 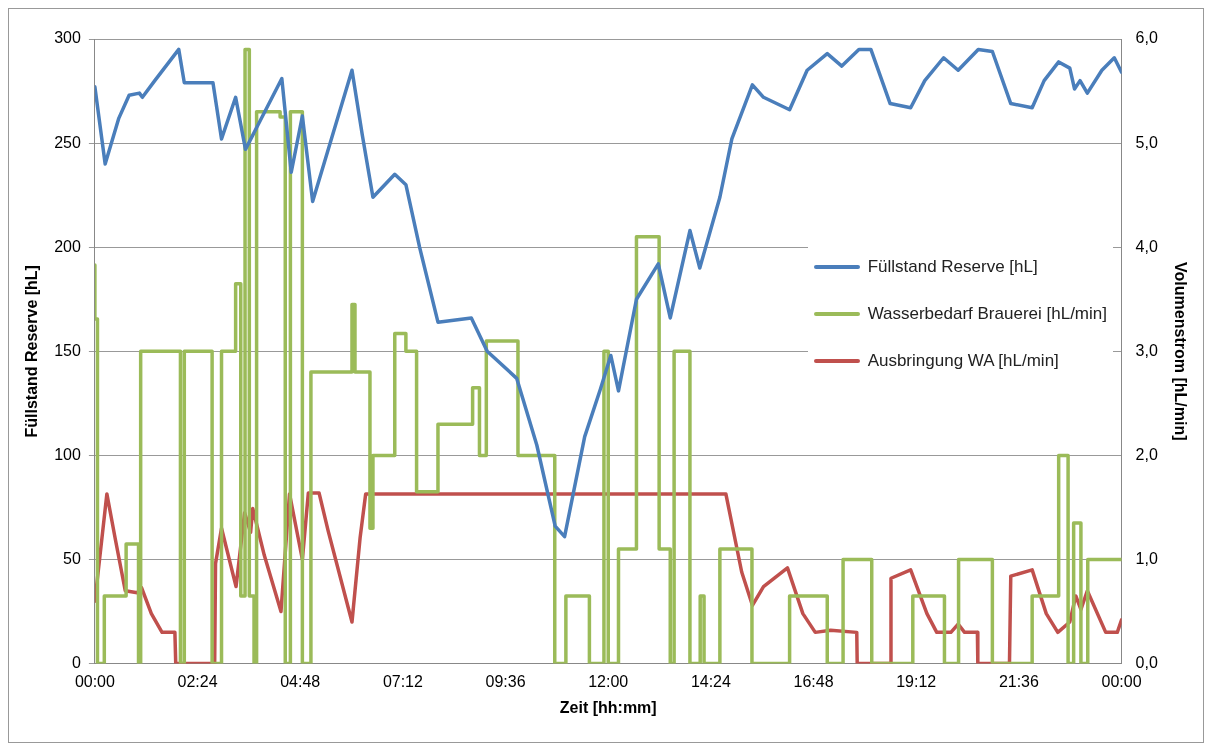 I want to click on x-tick-label: 09:36, so click(x=505, y=681).